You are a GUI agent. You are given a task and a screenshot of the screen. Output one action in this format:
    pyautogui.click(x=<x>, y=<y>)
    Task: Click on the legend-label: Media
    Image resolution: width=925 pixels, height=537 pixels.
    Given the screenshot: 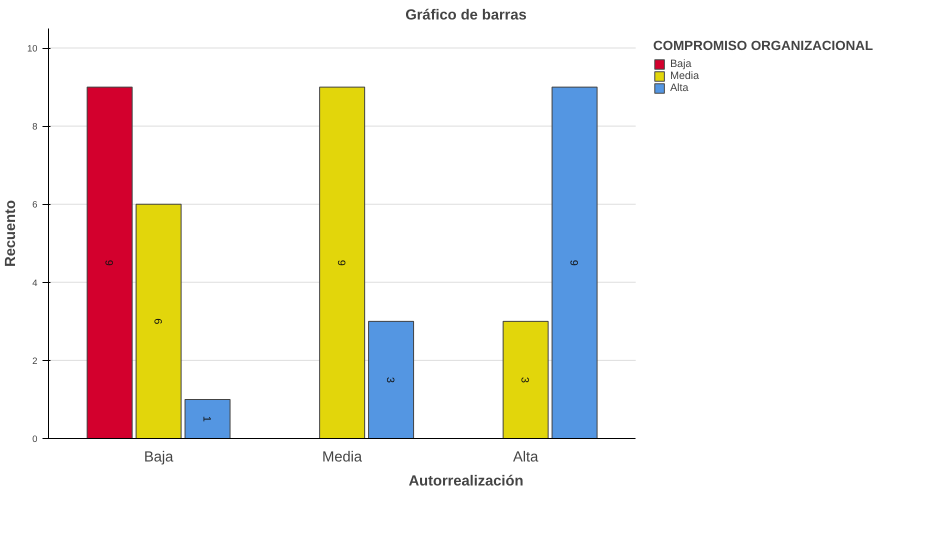 What is the action you would take?
    pyautogui.click(x=685, y=76)
    